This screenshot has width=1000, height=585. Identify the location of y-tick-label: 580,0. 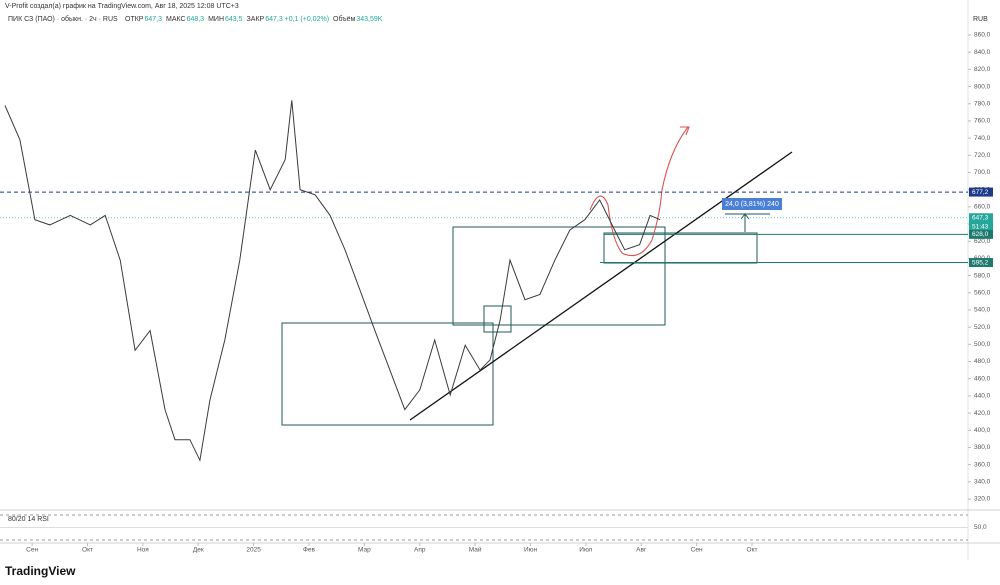
(982, 275).